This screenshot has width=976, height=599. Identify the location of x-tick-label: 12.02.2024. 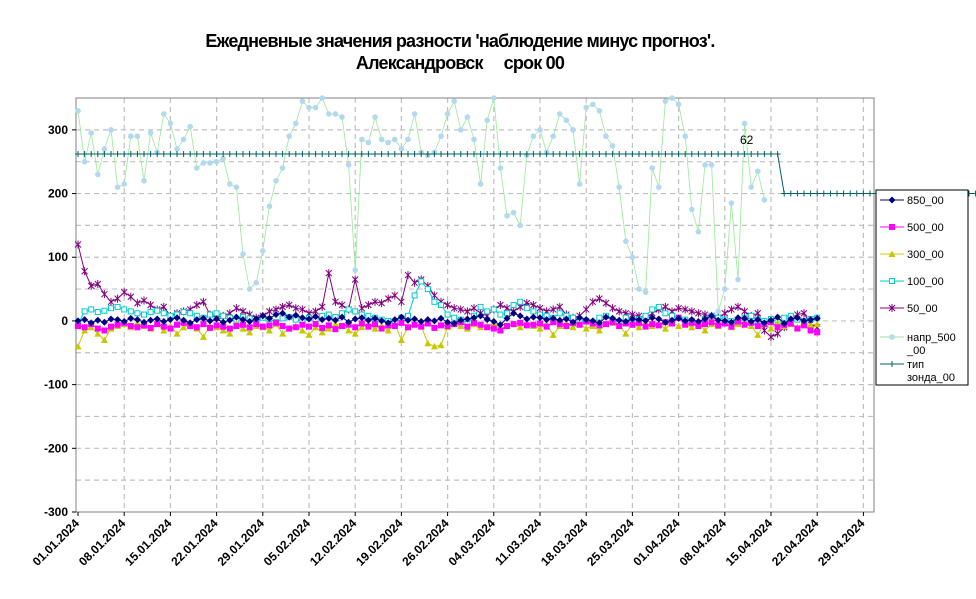
(333, 542).